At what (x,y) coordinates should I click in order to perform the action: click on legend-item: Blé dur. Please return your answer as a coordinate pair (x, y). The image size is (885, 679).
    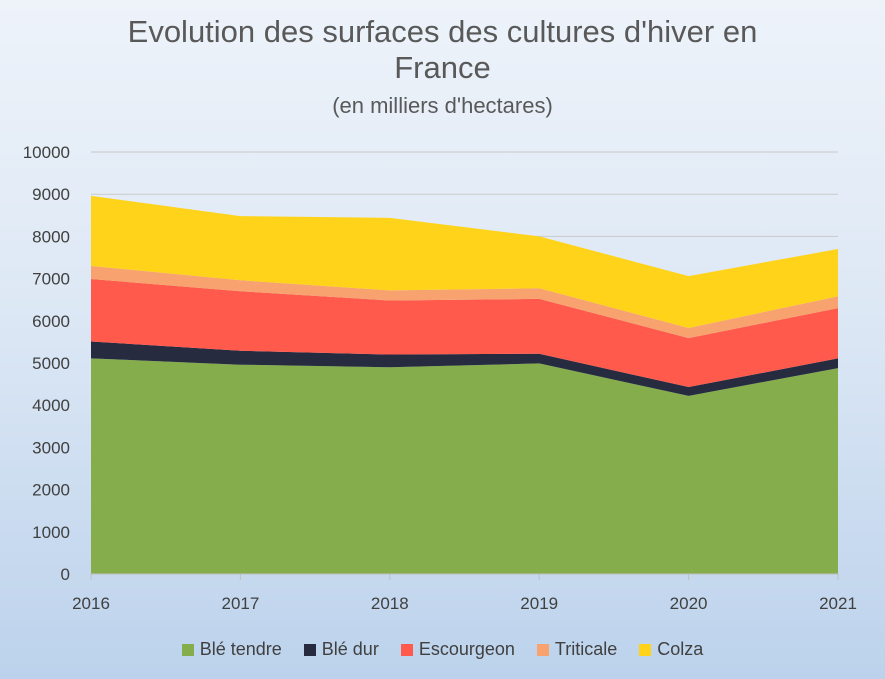
    Looking at the image, I should click on (341, 649).